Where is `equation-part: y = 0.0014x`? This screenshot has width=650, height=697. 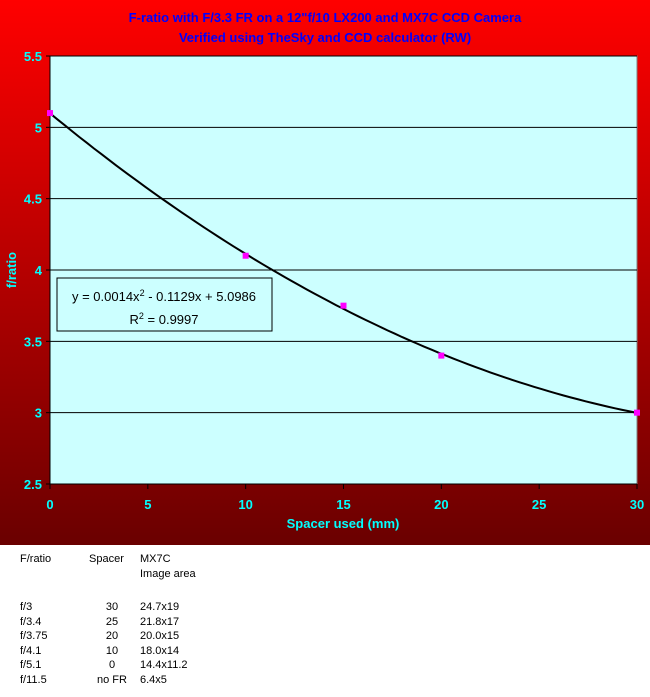
equation-part: y = 0.0014x is located at coordinates (106, 296).